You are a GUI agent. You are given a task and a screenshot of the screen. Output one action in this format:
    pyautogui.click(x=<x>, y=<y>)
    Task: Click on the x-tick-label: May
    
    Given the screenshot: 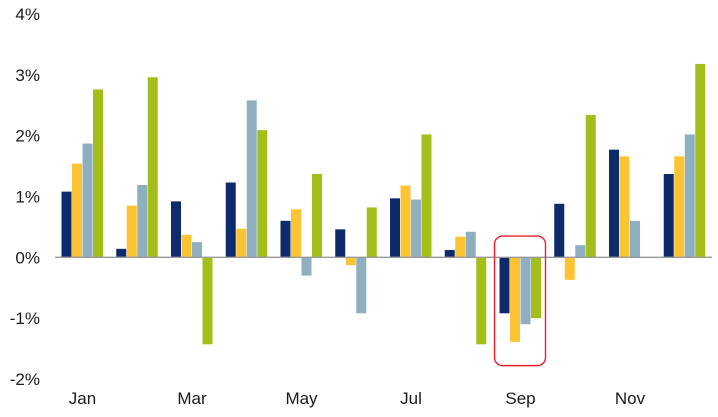 What is the action you would take?
    pyautogui.click(x=301, y=398)
    